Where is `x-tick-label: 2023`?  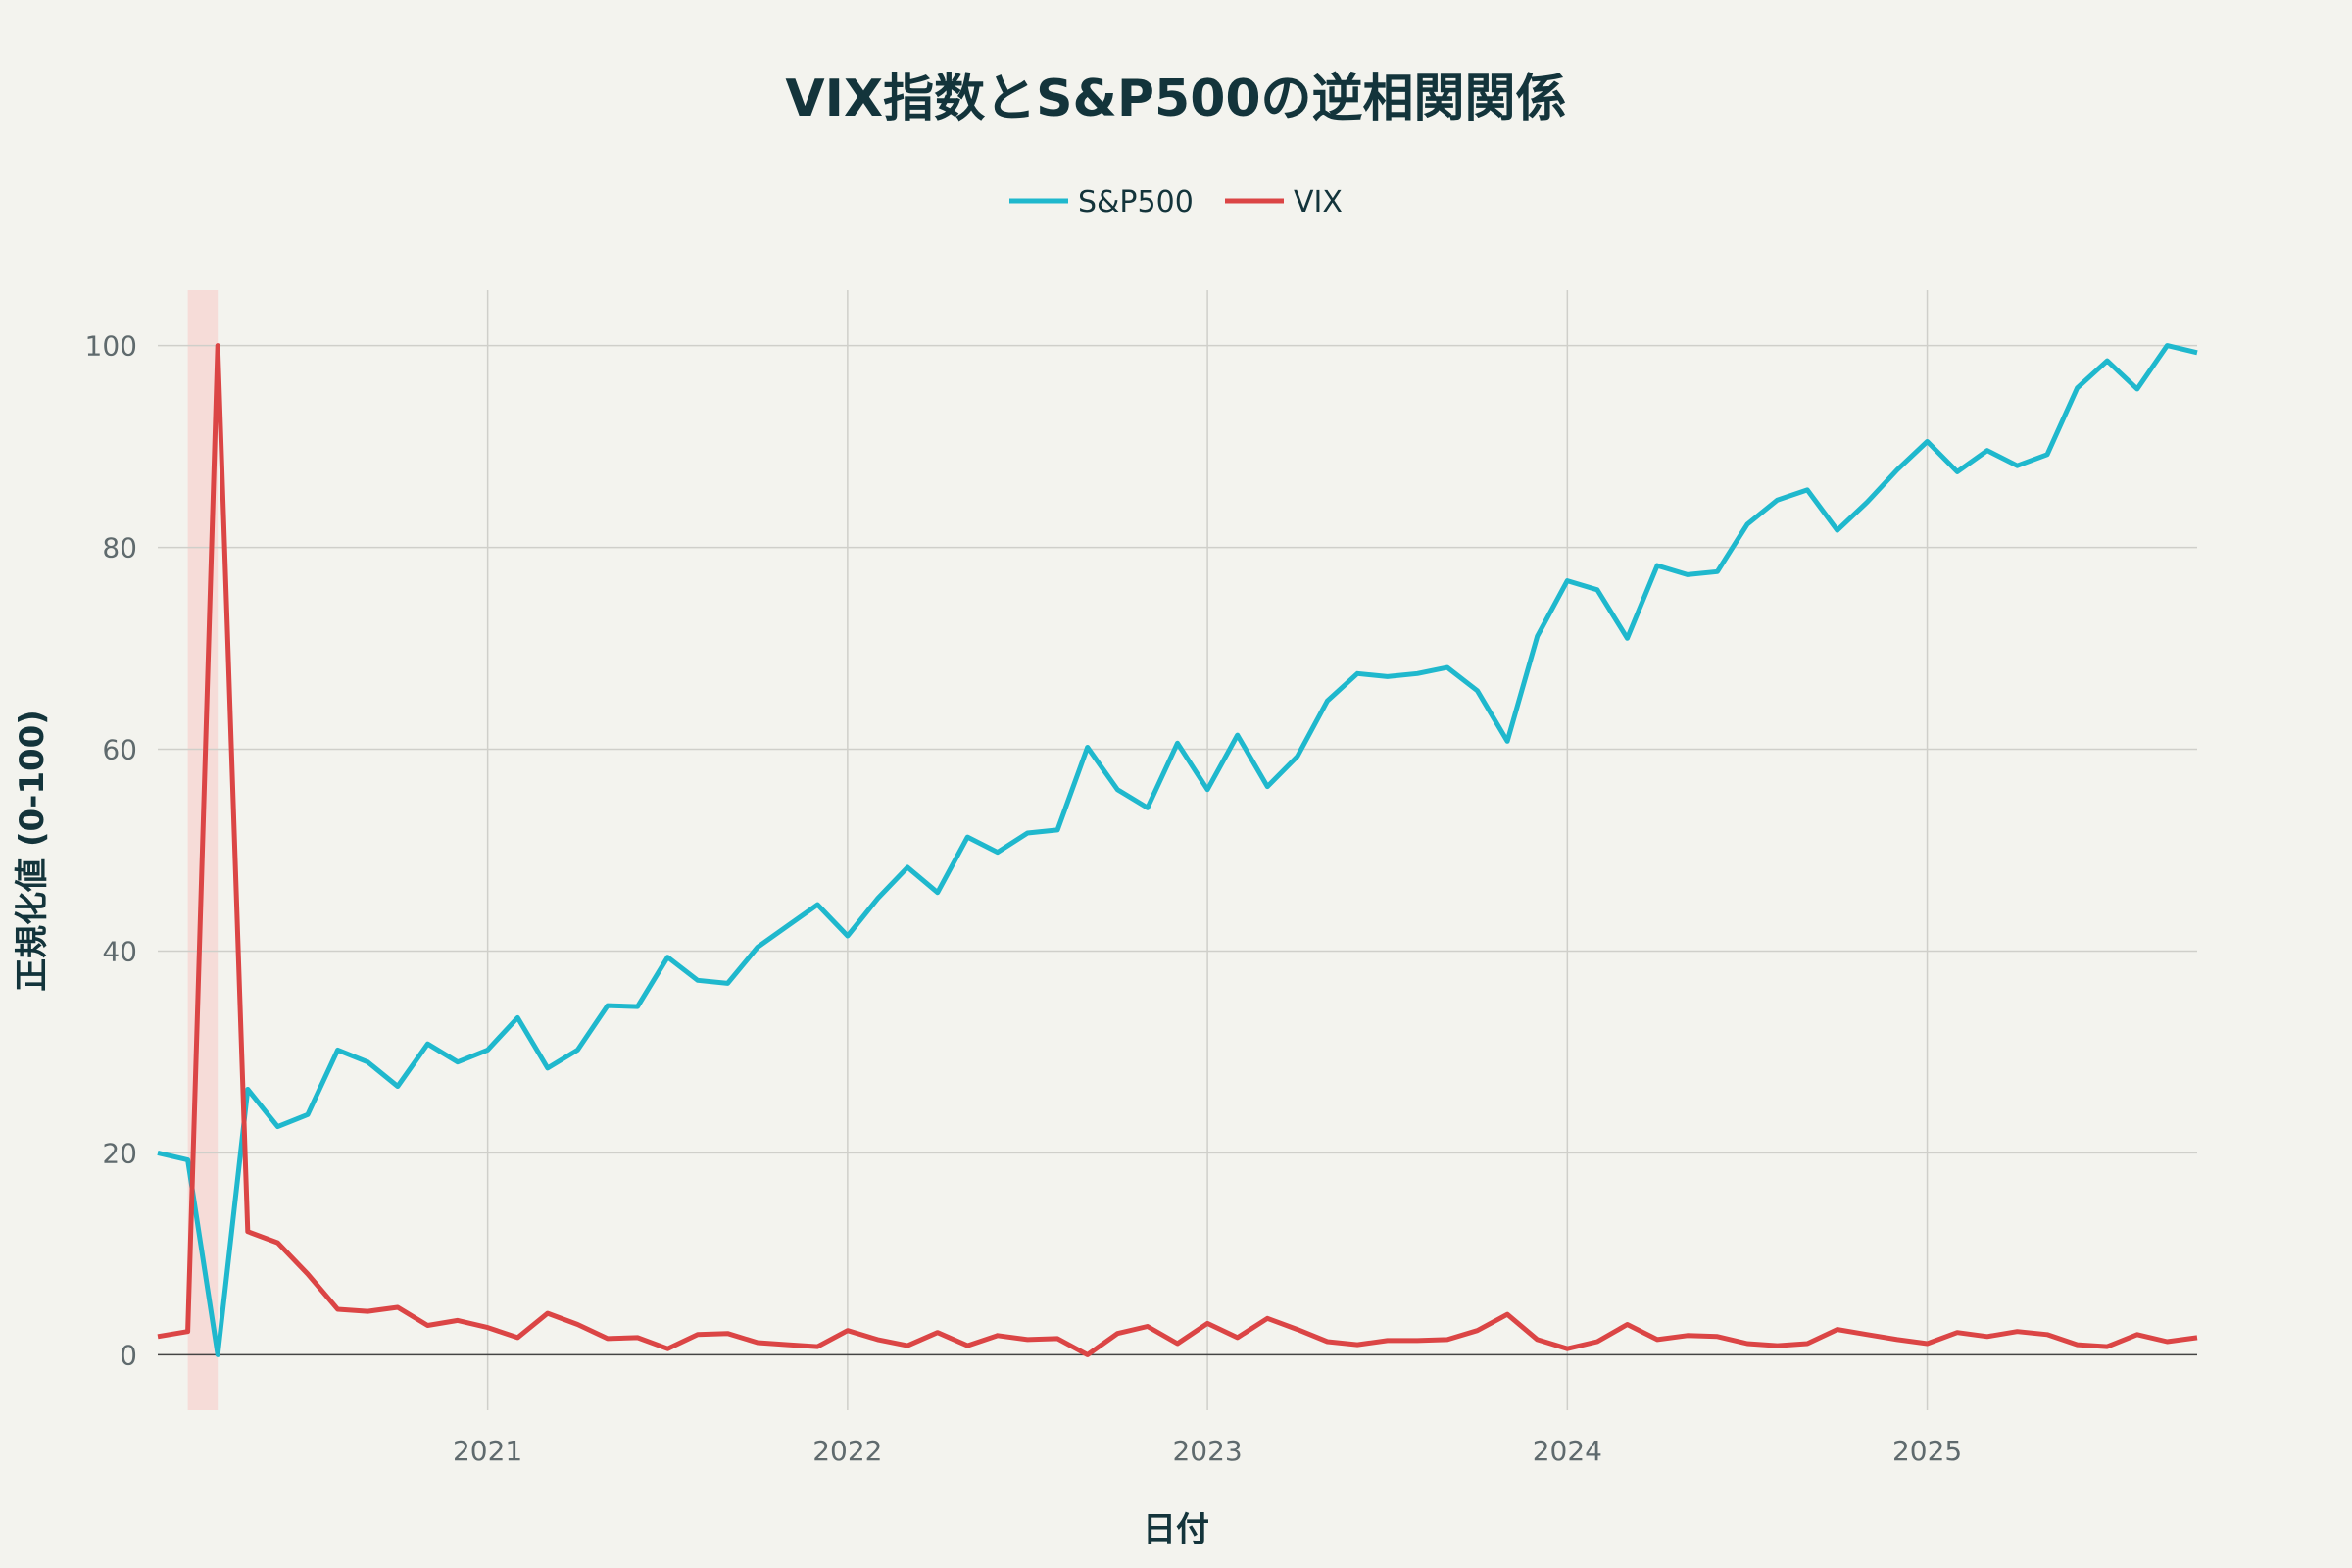 x-tick-label: 2023 is located at coordinates (1207, 1451).